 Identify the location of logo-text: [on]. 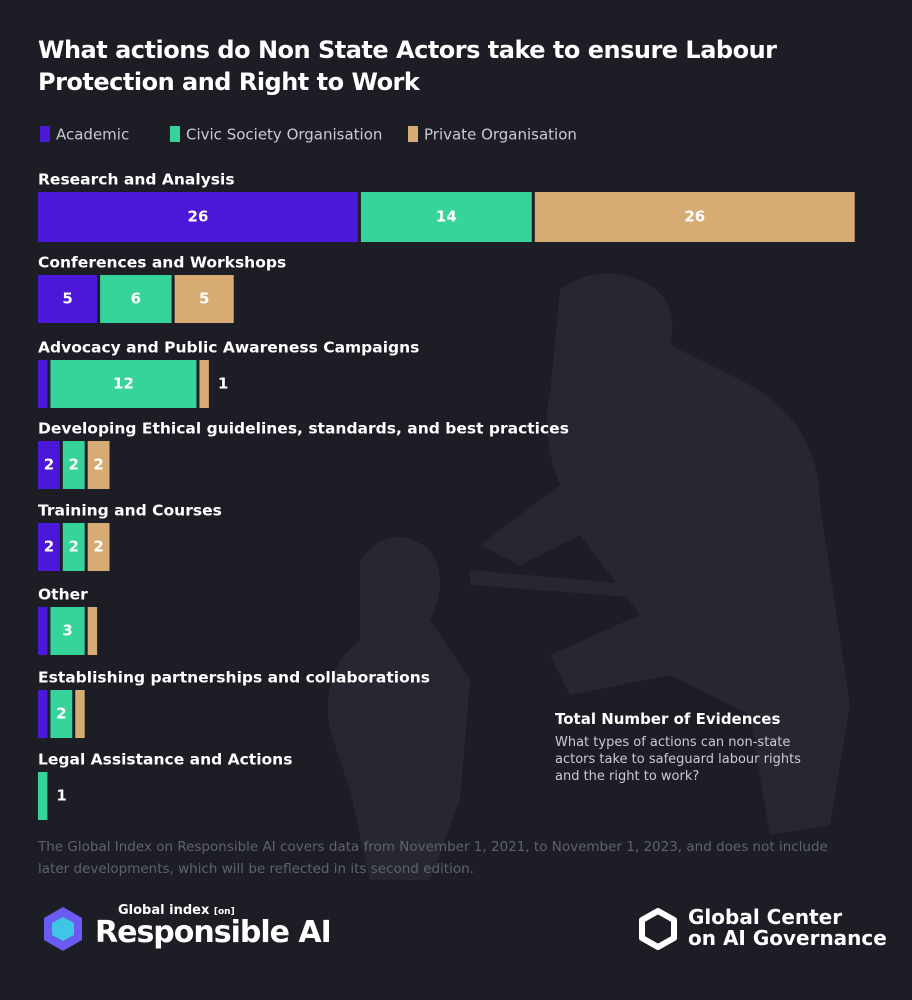
(224, 912).